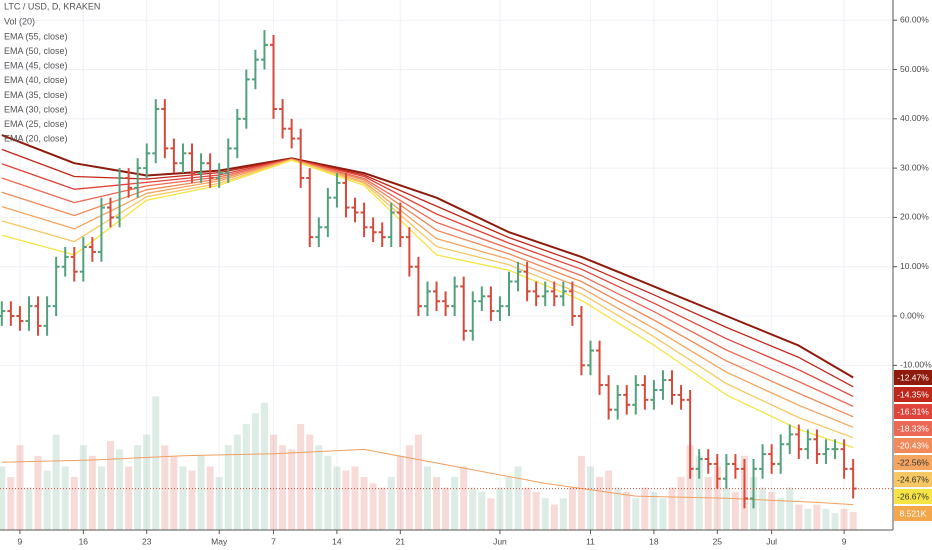 Image resolution: width=932 pixels, height=550 pixels. What do you see at coordinates (19, 21) in the screenshot?
I see `legend-entry: Vol (20)` at bounding box center [19, 21].